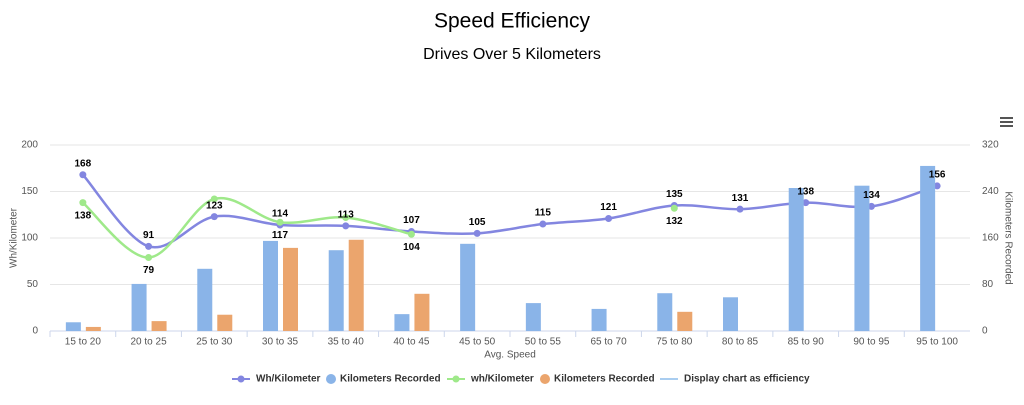  Describe the element at coordinates (543, 342) in the screenshot. I see `x-tick-label: 50 to 55` at that location.